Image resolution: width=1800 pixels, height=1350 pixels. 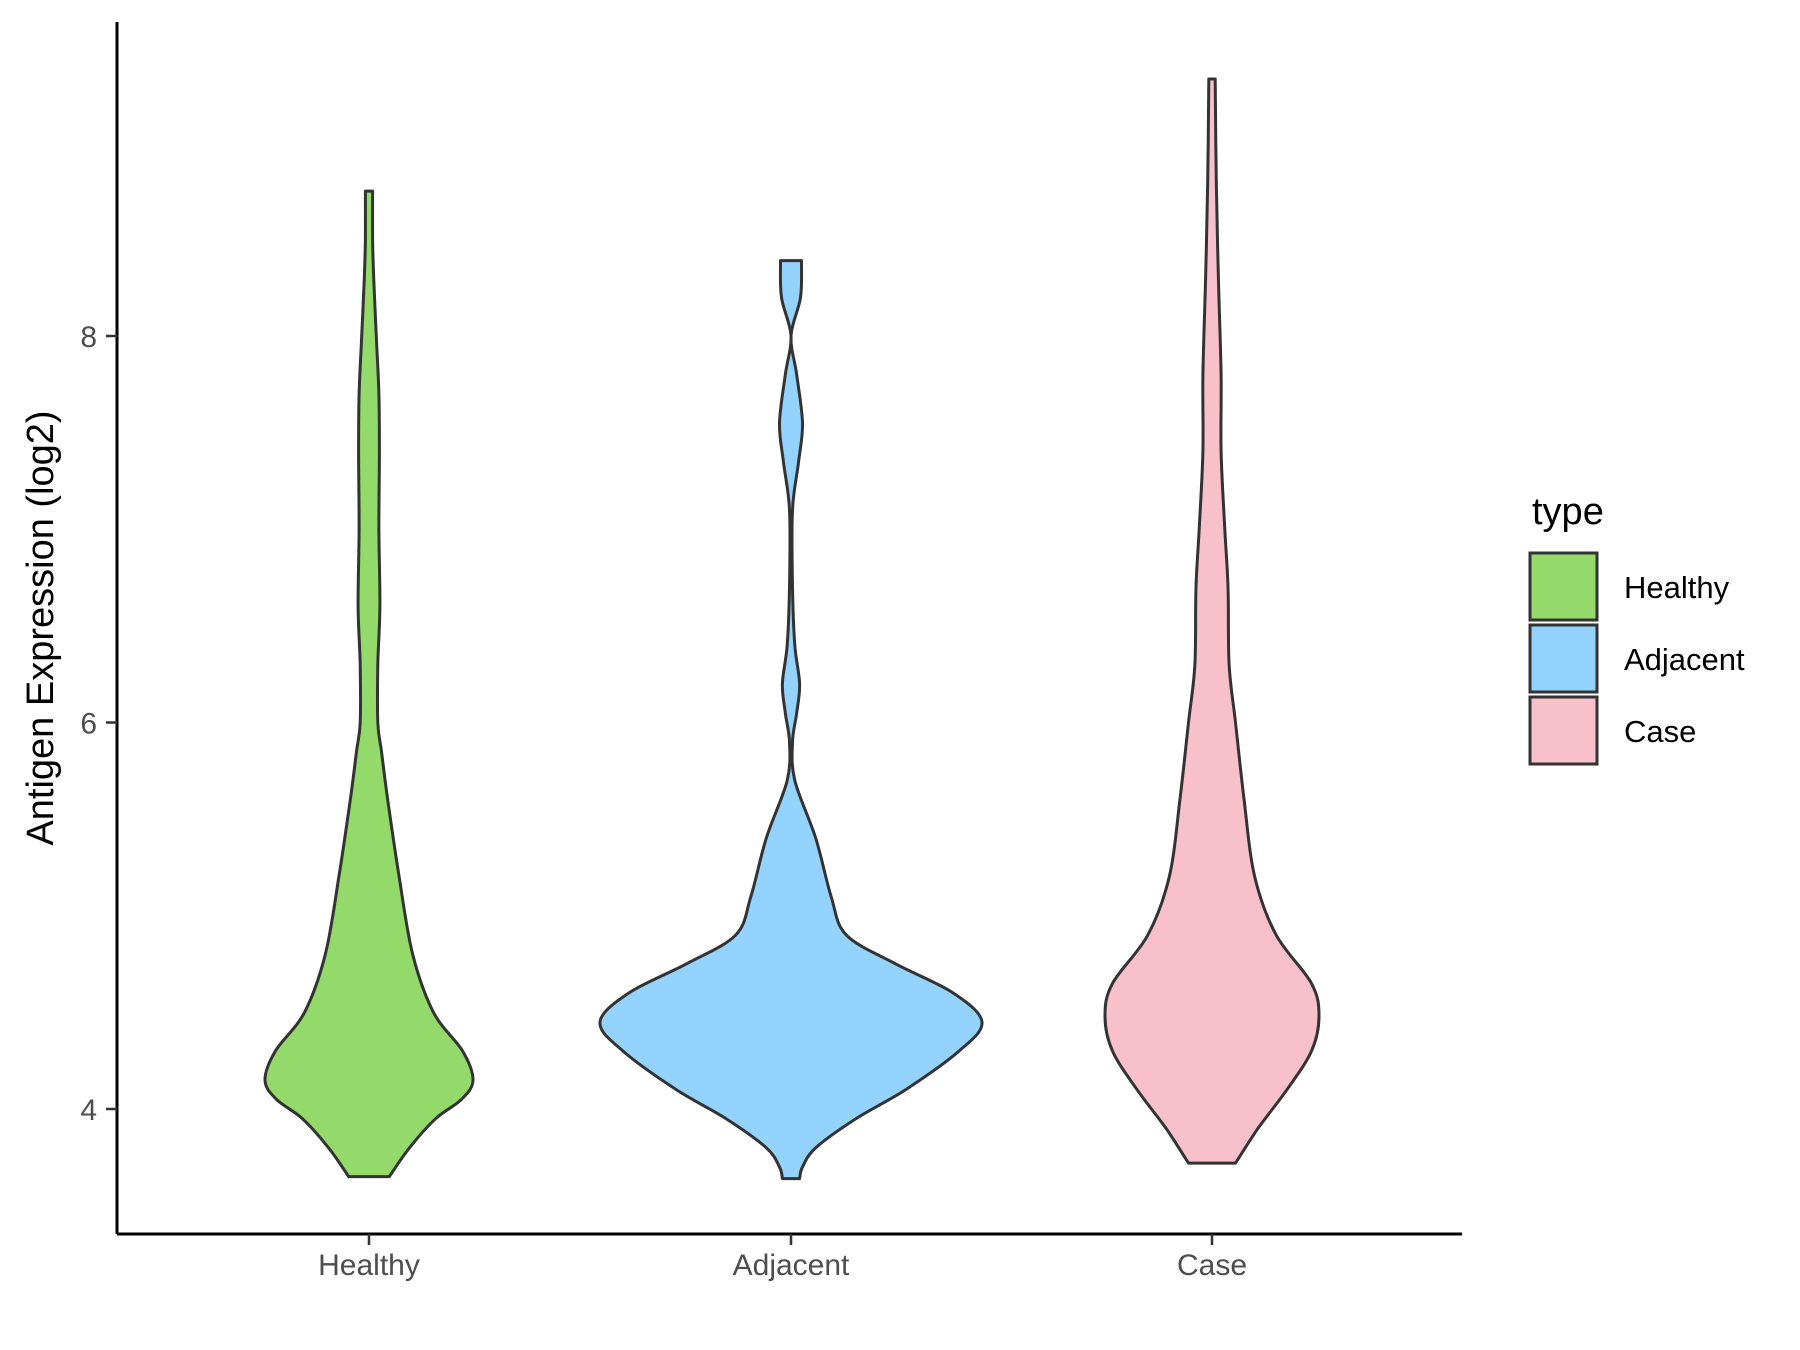 What do you see at coordinates (1563, 730) in the screenshot?
I see `legend-swatch-case` at bounding box center [1563, 730].